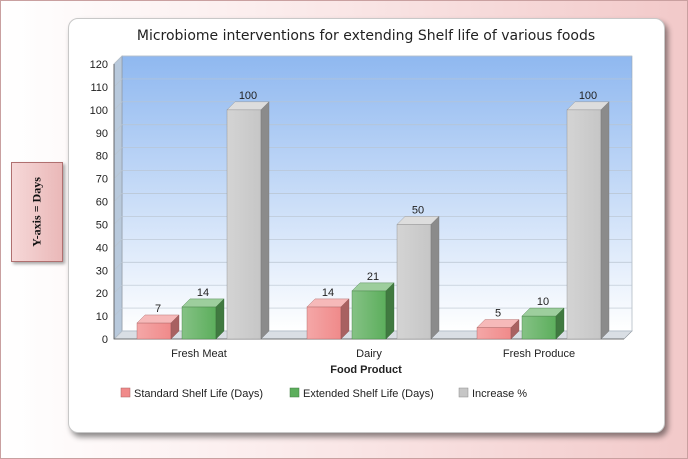  Describe the element at coordinates (539, 354) in the screenshot. I see `x-tick-label: Fresh Produce` at that location.